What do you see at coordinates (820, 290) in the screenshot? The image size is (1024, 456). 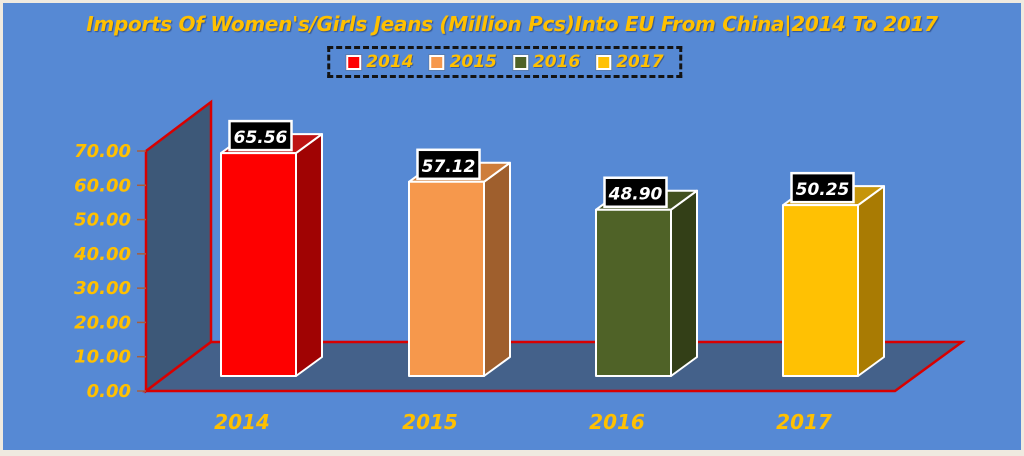 I see `bar-2017-front-face` at bounding box center [820, 290].